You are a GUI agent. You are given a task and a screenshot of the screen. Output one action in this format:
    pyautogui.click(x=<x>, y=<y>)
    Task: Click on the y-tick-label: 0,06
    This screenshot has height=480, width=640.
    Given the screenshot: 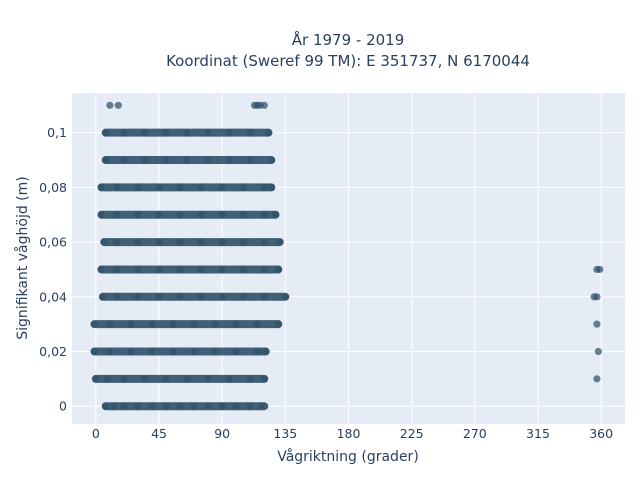 What is the action you would take?
    pyautogui.click(x=53, y=242)
    